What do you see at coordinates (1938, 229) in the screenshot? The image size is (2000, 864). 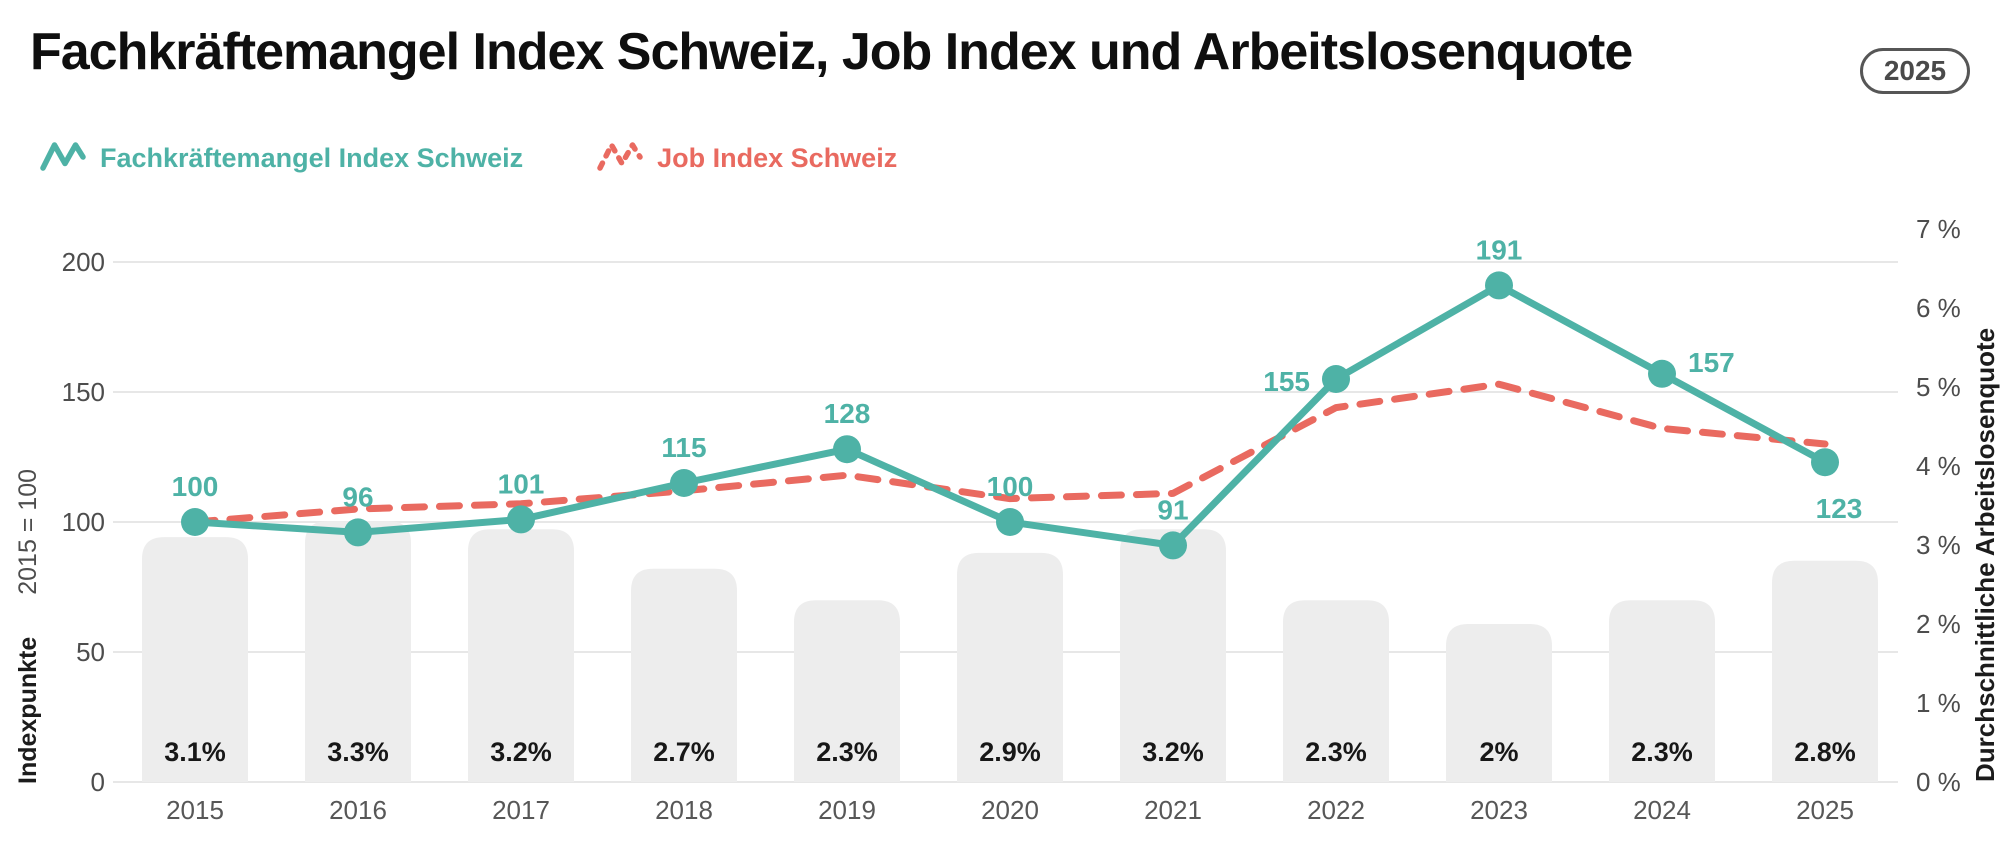 I see `right-axis-tick-label: 7 %` at bounding box center [1938, 229].